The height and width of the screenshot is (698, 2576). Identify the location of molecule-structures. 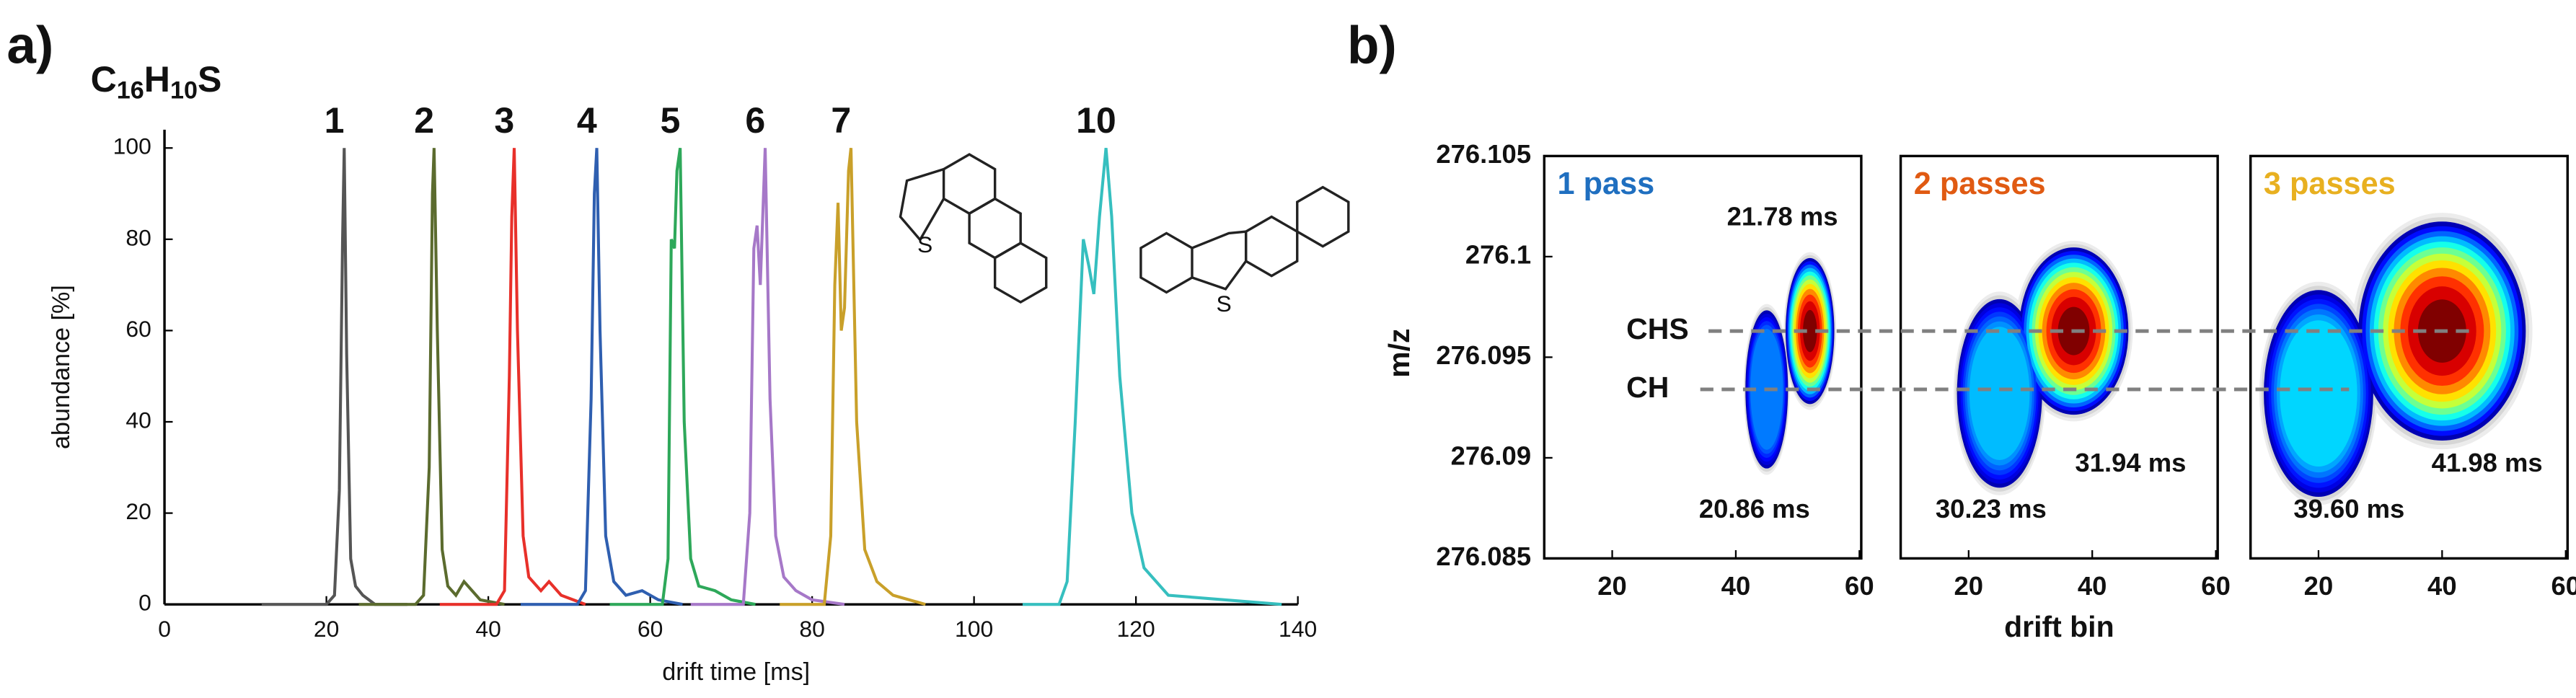
(1124, 228).